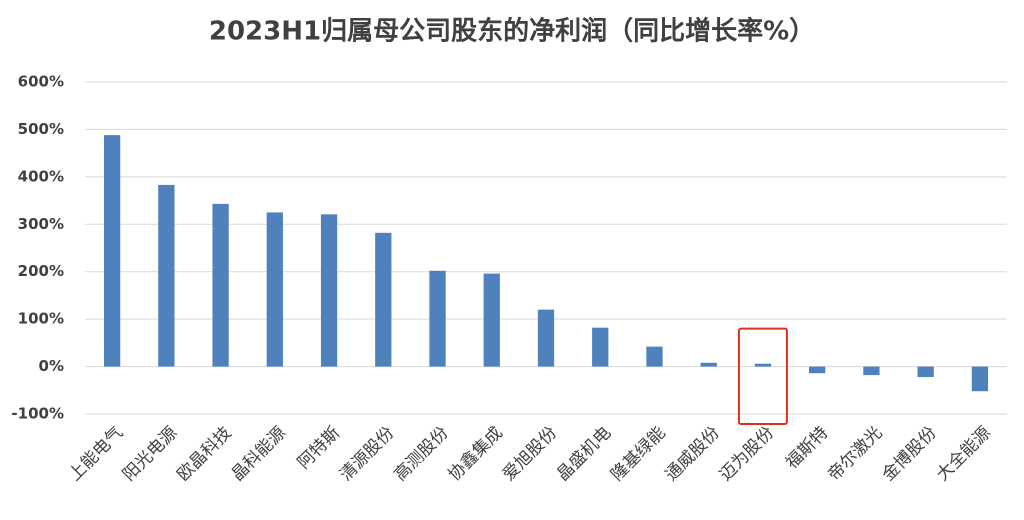 The height and width of the screenshot is (520, 1024). What do you see at coordinates (762, 376) in the screenshot?
I see `highlight-box` at bounding box center [762, 376].